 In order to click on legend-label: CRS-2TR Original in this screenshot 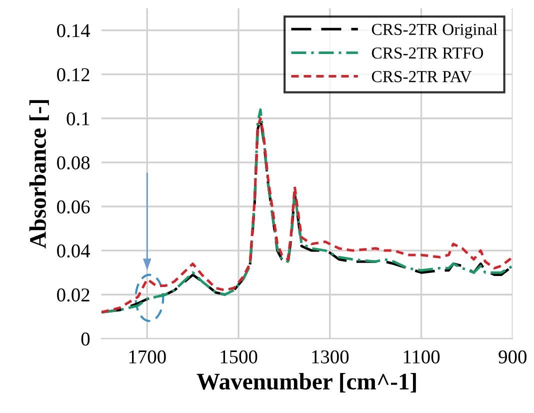, I will do `click(435, 31)`.